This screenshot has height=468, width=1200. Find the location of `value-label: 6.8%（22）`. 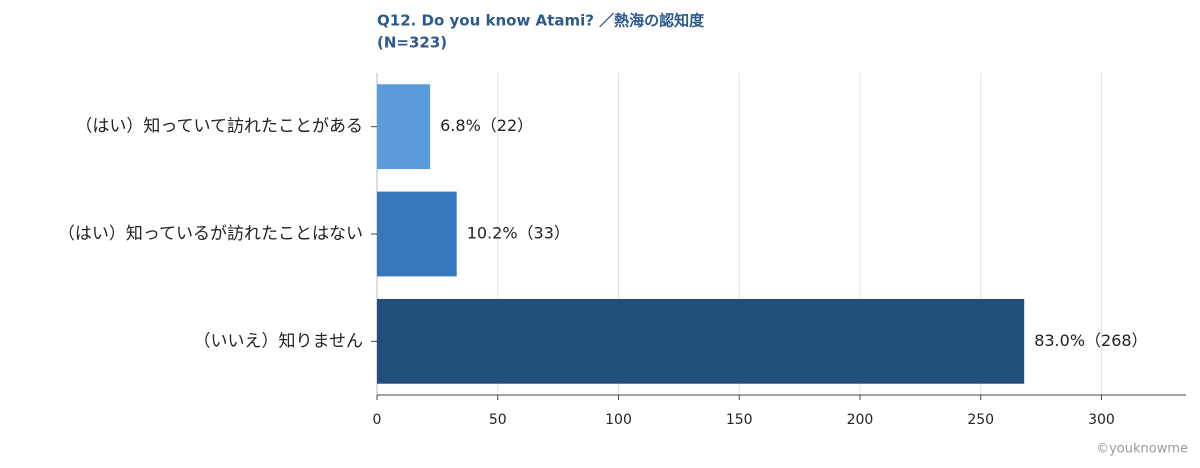

value-label: 6.8%（22） is located at coordinates (486, 125).